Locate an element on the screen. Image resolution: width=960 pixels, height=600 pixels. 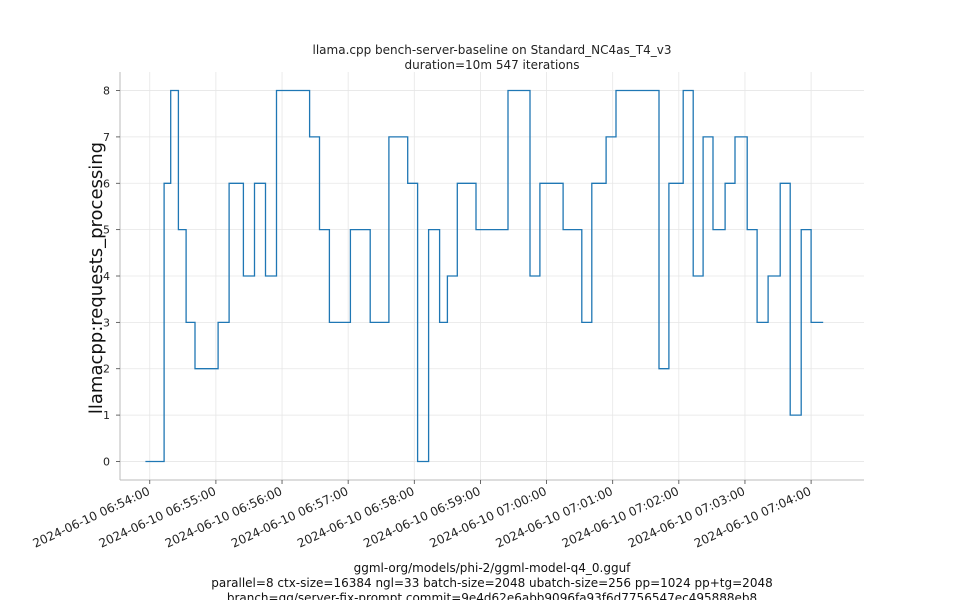
x-tick-label: 2024-06-10 07:02:00 is located at coordinates (620, 517).